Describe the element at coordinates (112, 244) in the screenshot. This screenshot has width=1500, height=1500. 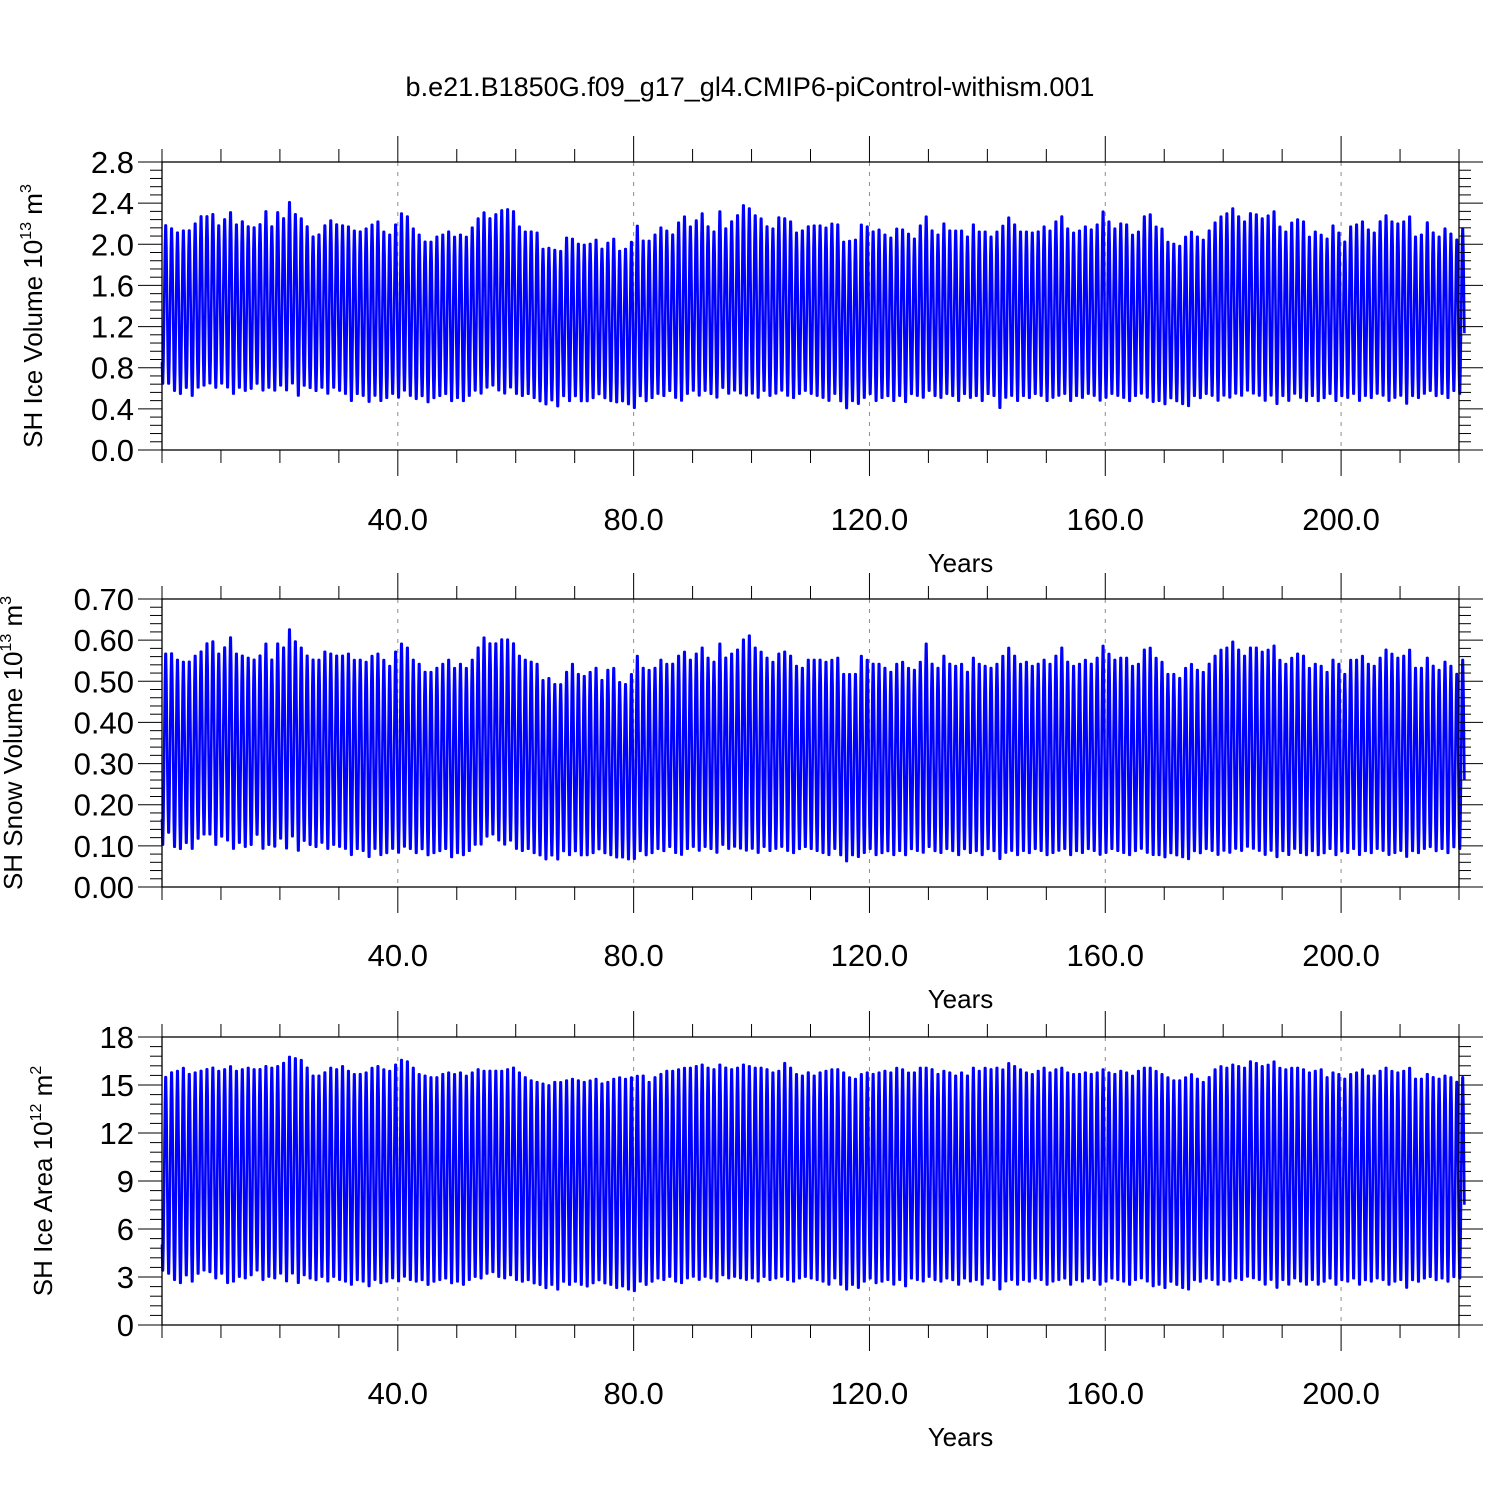
I see `y-tick-label: 2.0` at that location.